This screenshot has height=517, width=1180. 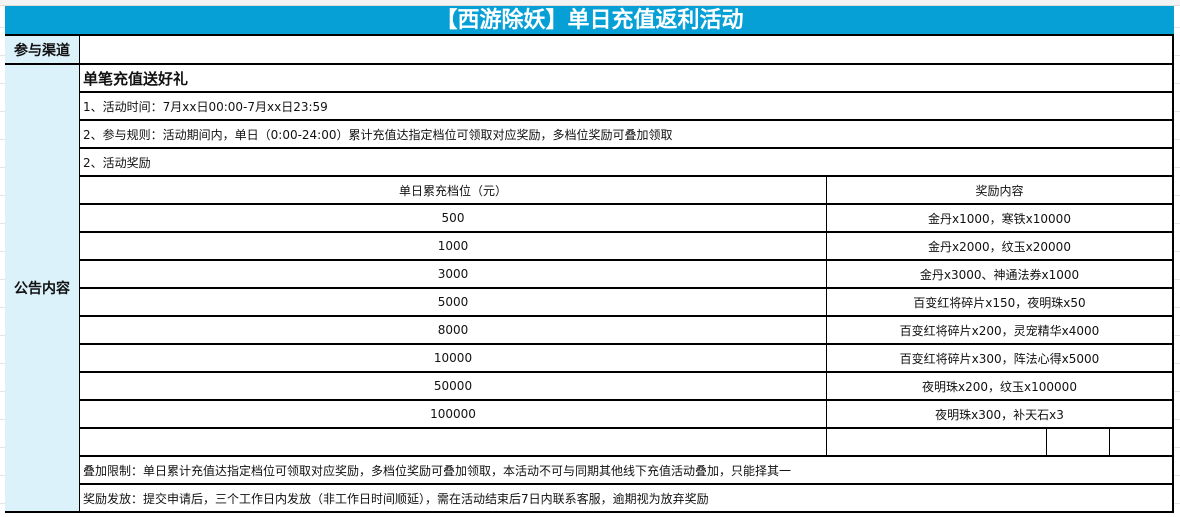 I want to click on content-line: 2、活动奖励, so click(x=627, y=163).